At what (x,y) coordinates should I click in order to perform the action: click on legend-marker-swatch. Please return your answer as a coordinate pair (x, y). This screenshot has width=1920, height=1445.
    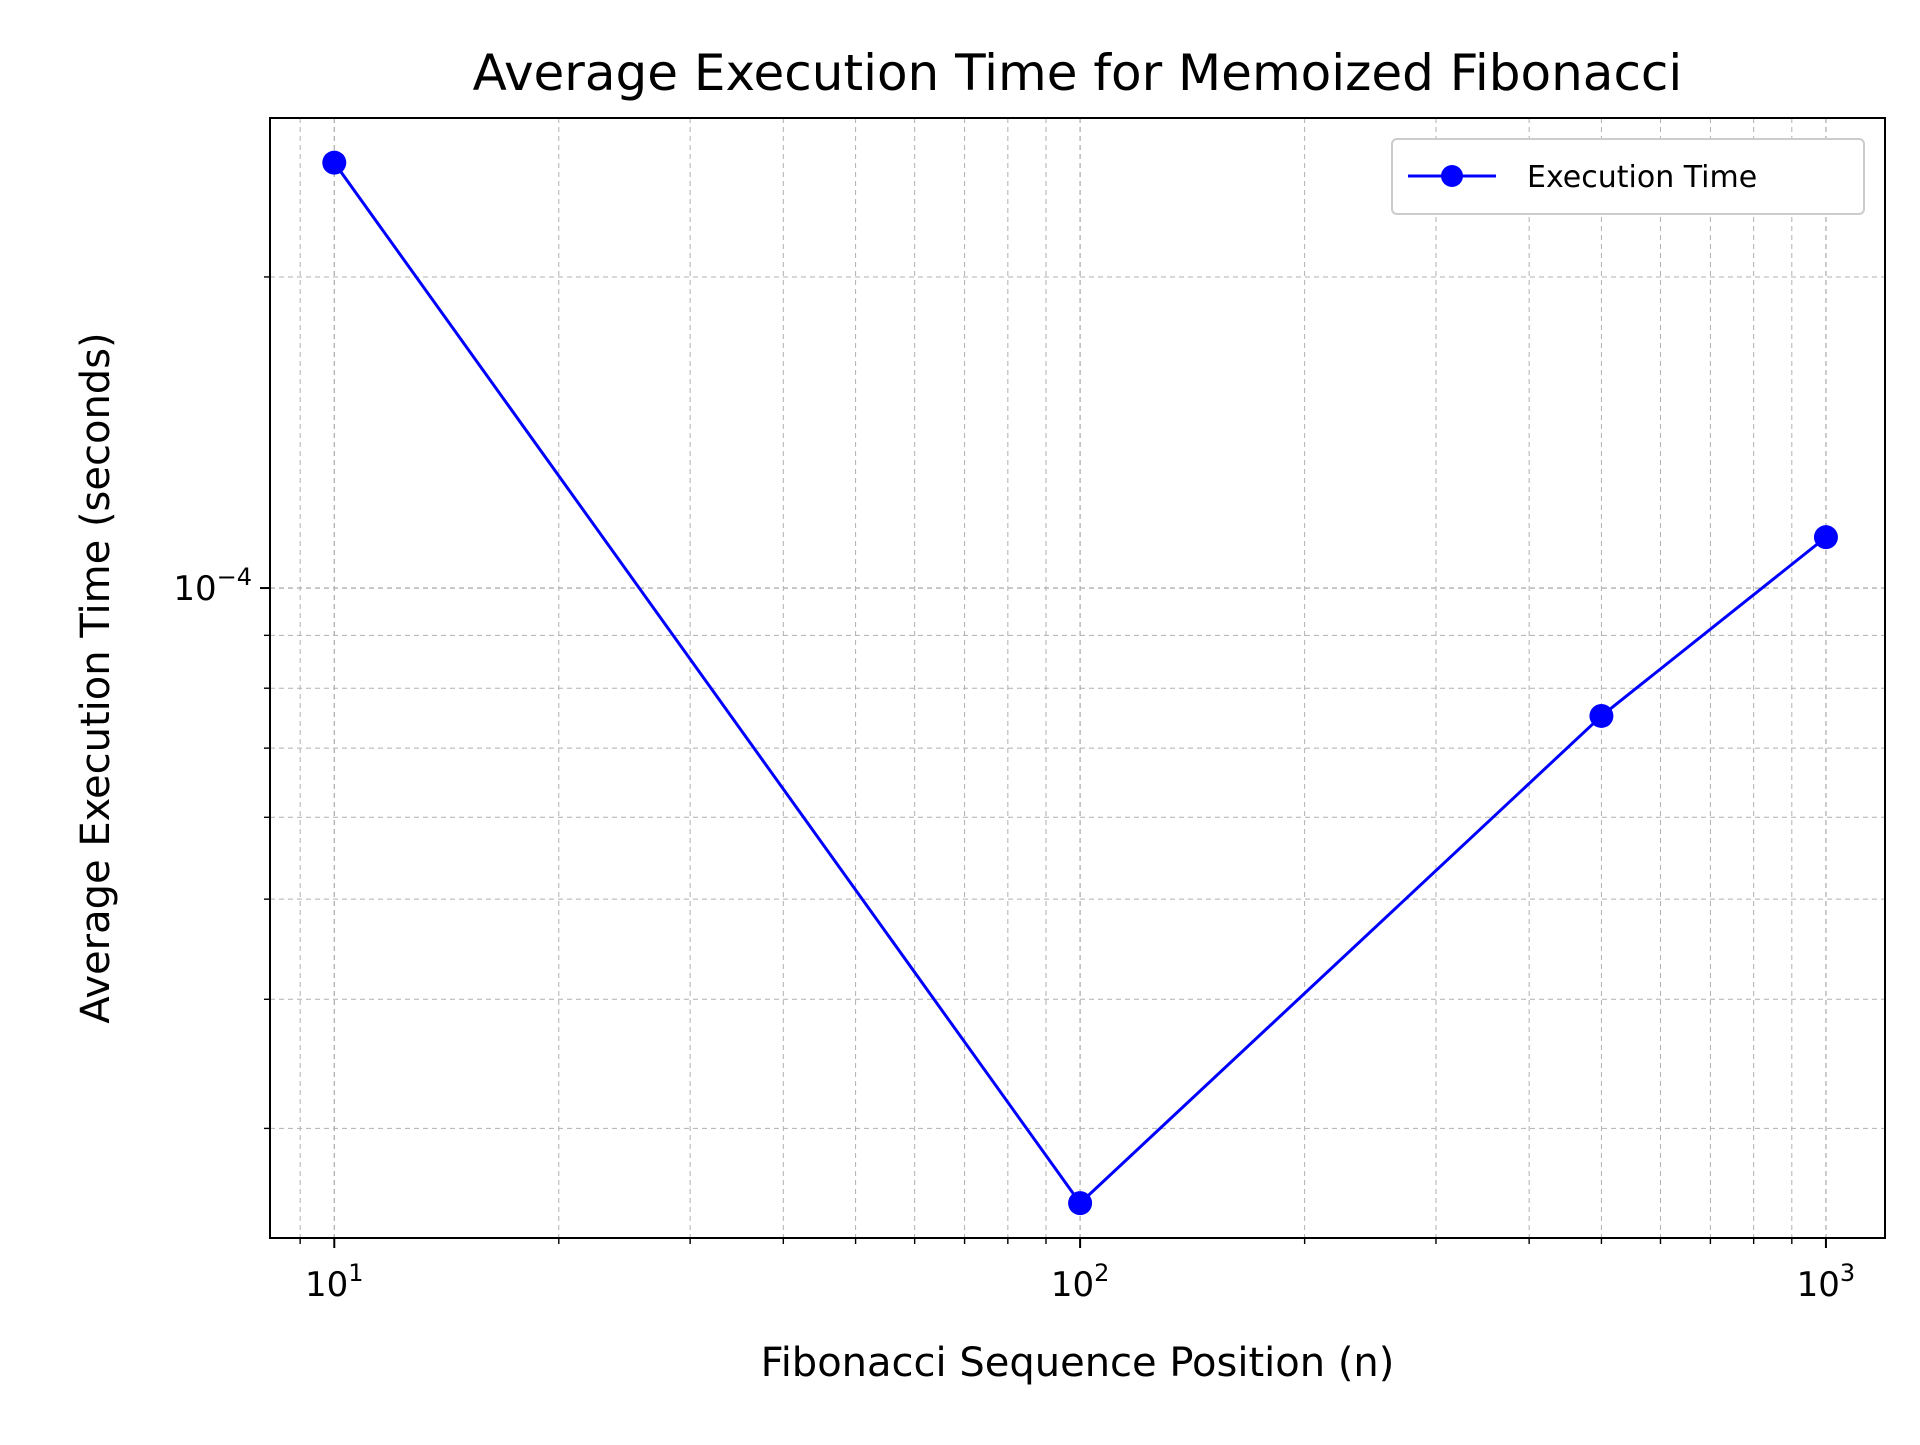
    Looking at the image, I should click on (1452, 176).